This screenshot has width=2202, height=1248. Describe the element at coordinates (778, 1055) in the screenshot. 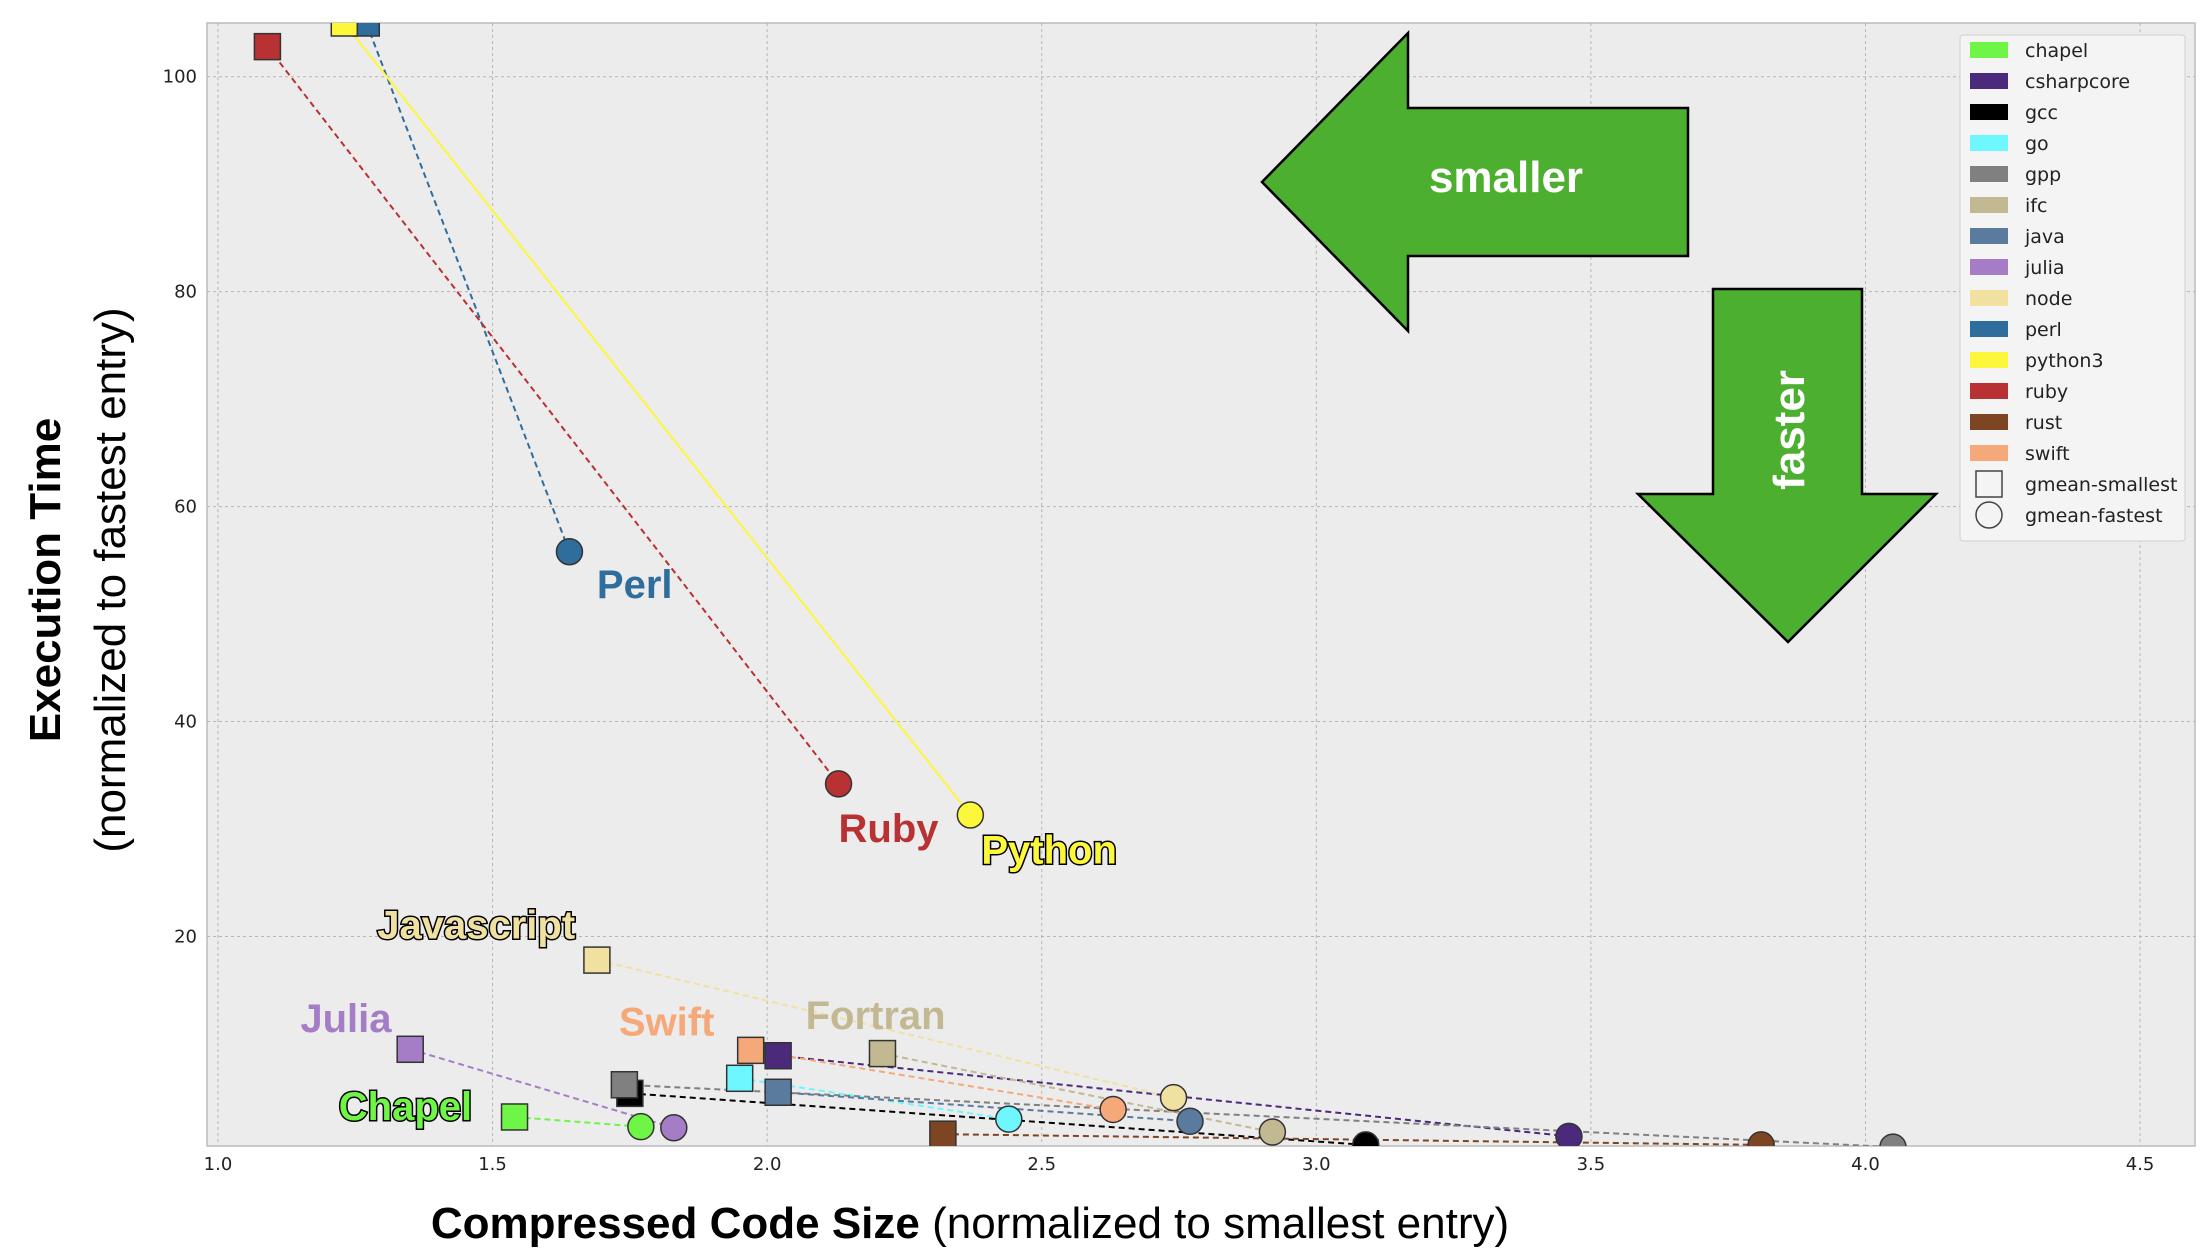

I see `marker-smallest-csharpcore` at that location.